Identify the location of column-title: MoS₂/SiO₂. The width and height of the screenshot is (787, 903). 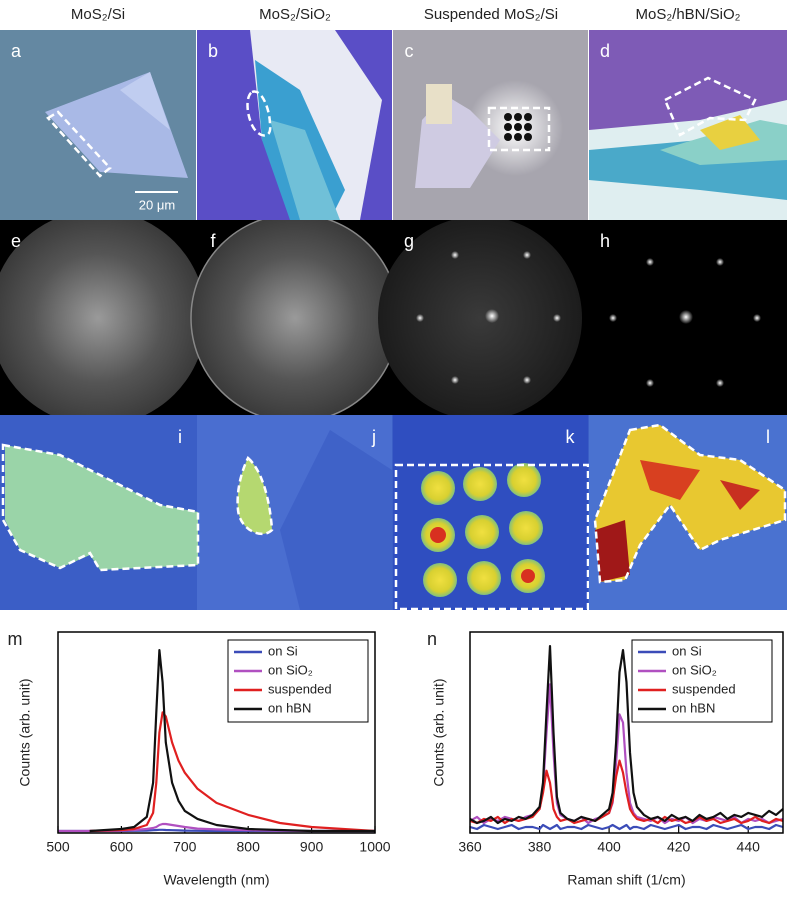
(295, 14).